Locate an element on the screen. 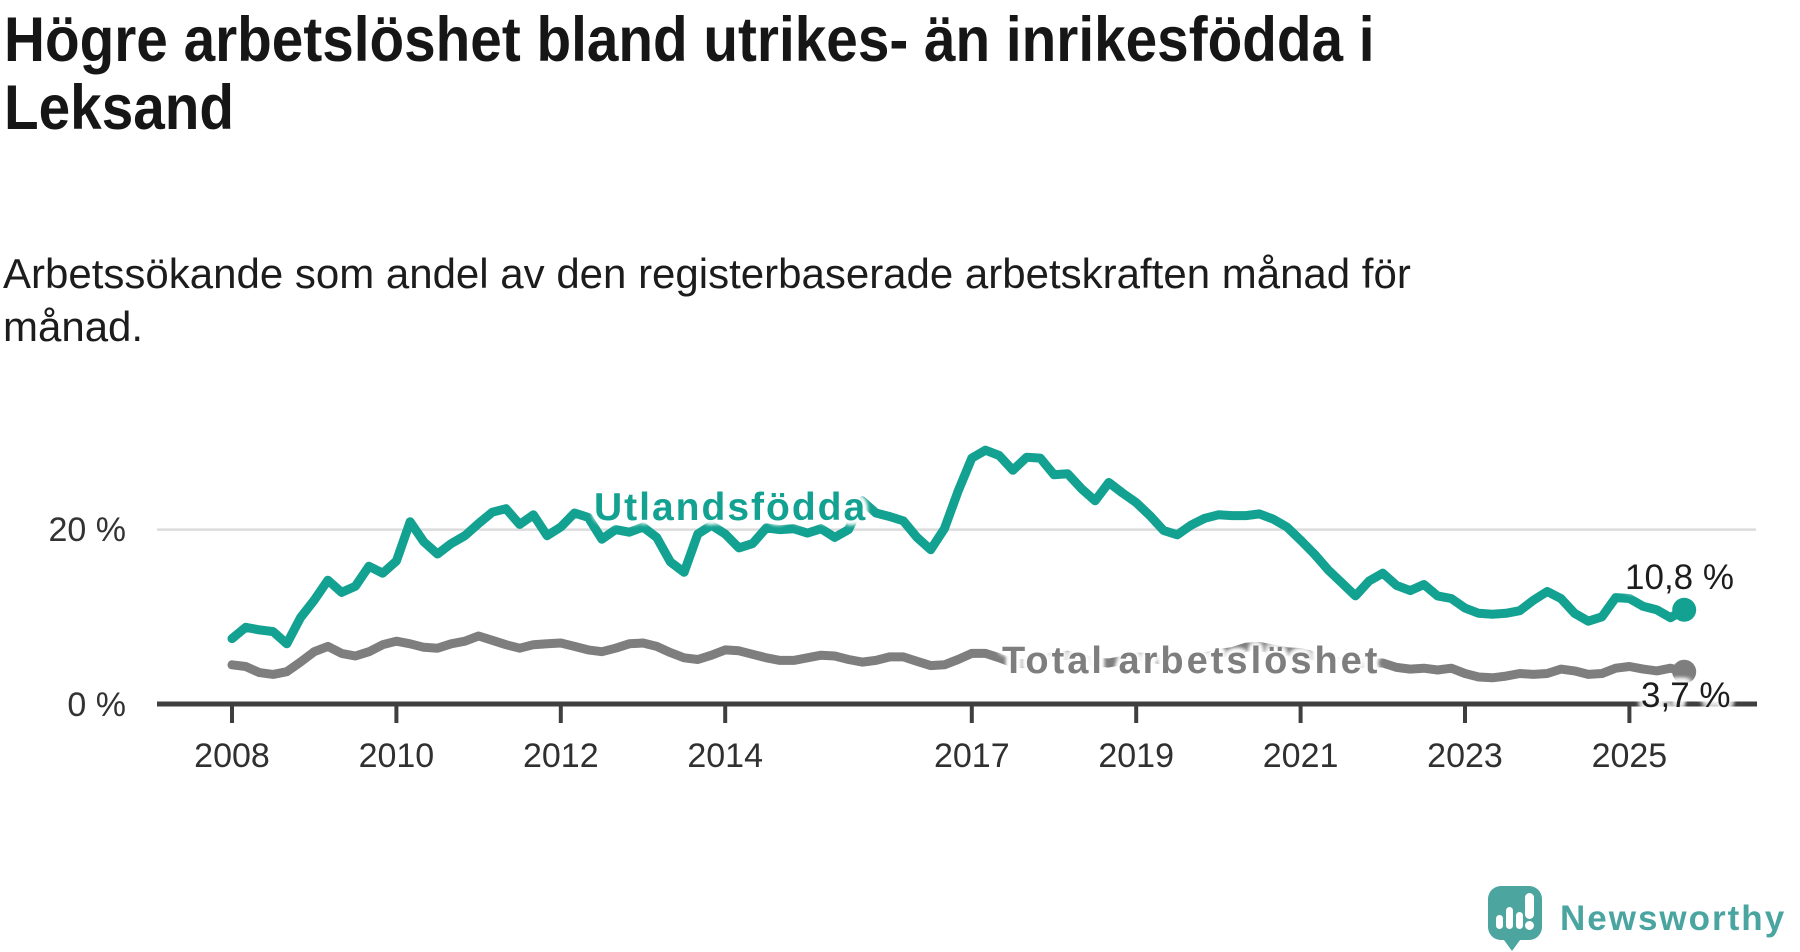  x-axis-label: 2010 is located at coordinates (396, 756).